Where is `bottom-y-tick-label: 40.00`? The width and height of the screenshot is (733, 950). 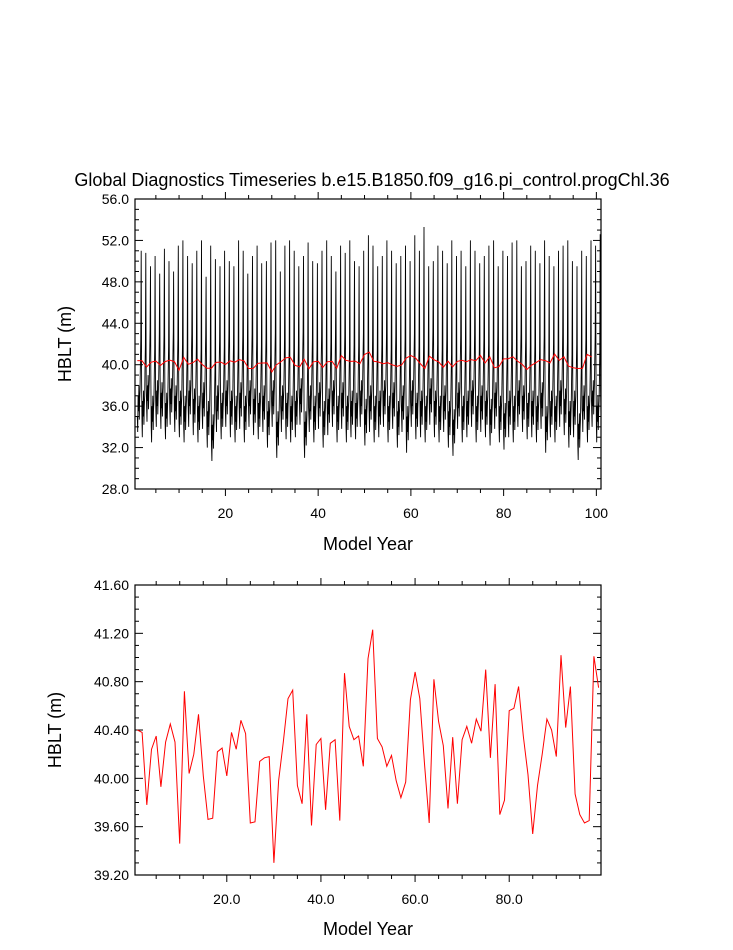
bottom-y-tick-label: 40.00 is located at coordinates (111, 778).